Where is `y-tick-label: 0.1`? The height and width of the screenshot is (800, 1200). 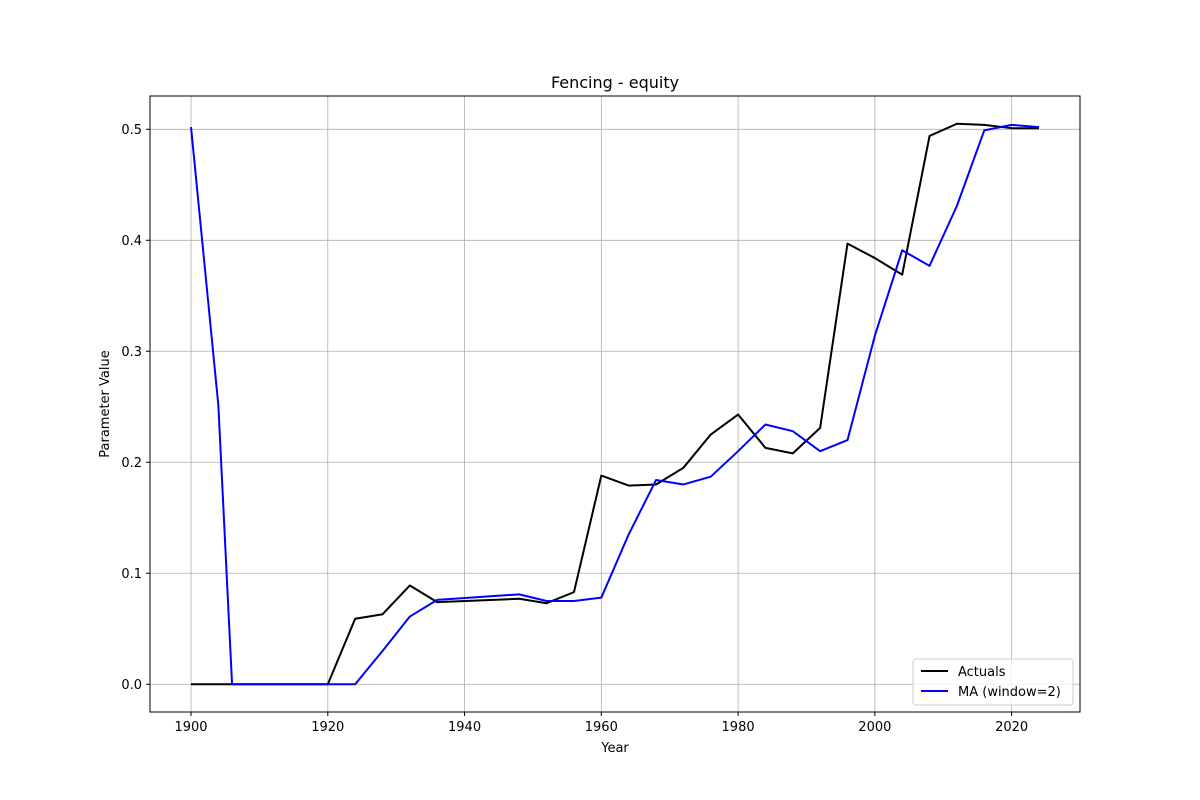 y-tick-label: 0.1 is located at coordinates (131, 574).